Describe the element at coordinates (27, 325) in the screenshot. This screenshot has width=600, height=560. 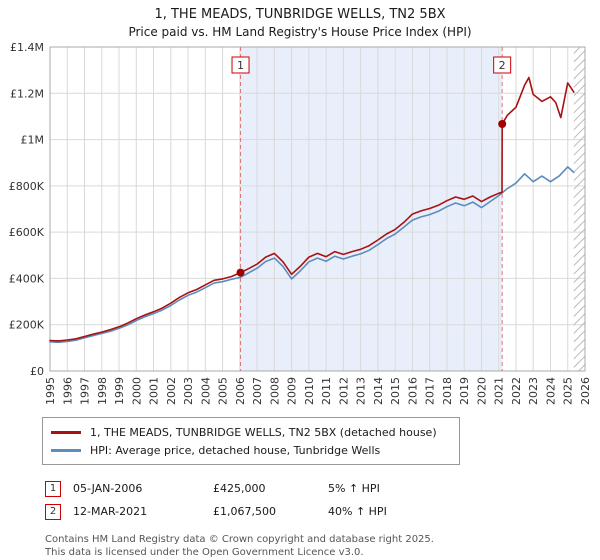
I see `y-axis-label: £200K` at that location.